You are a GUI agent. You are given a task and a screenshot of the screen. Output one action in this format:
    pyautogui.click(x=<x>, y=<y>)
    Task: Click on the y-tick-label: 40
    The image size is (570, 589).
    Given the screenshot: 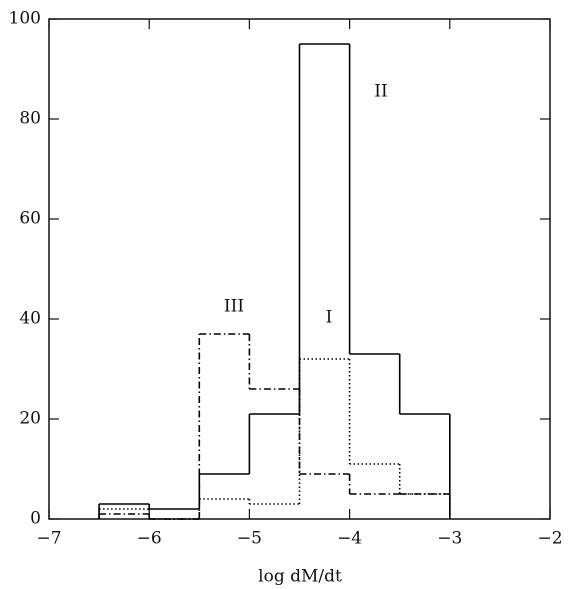 What is the action you would take?
    pyautogui.click(x=30, y=319)
    